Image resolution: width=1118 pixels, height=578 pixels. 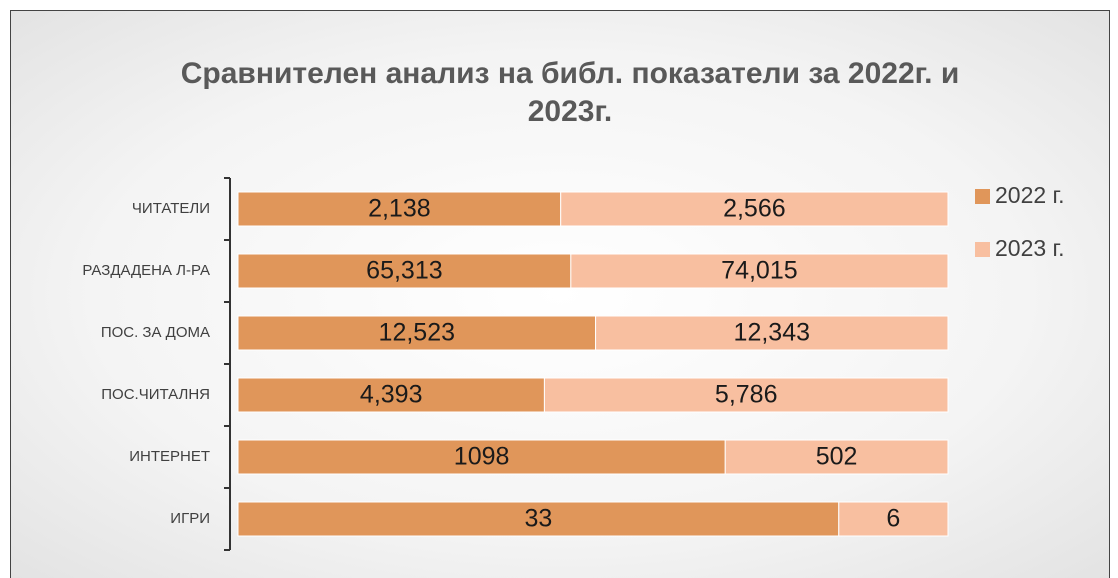 I want to click on data-label: 33, so click(x=538, y=519).